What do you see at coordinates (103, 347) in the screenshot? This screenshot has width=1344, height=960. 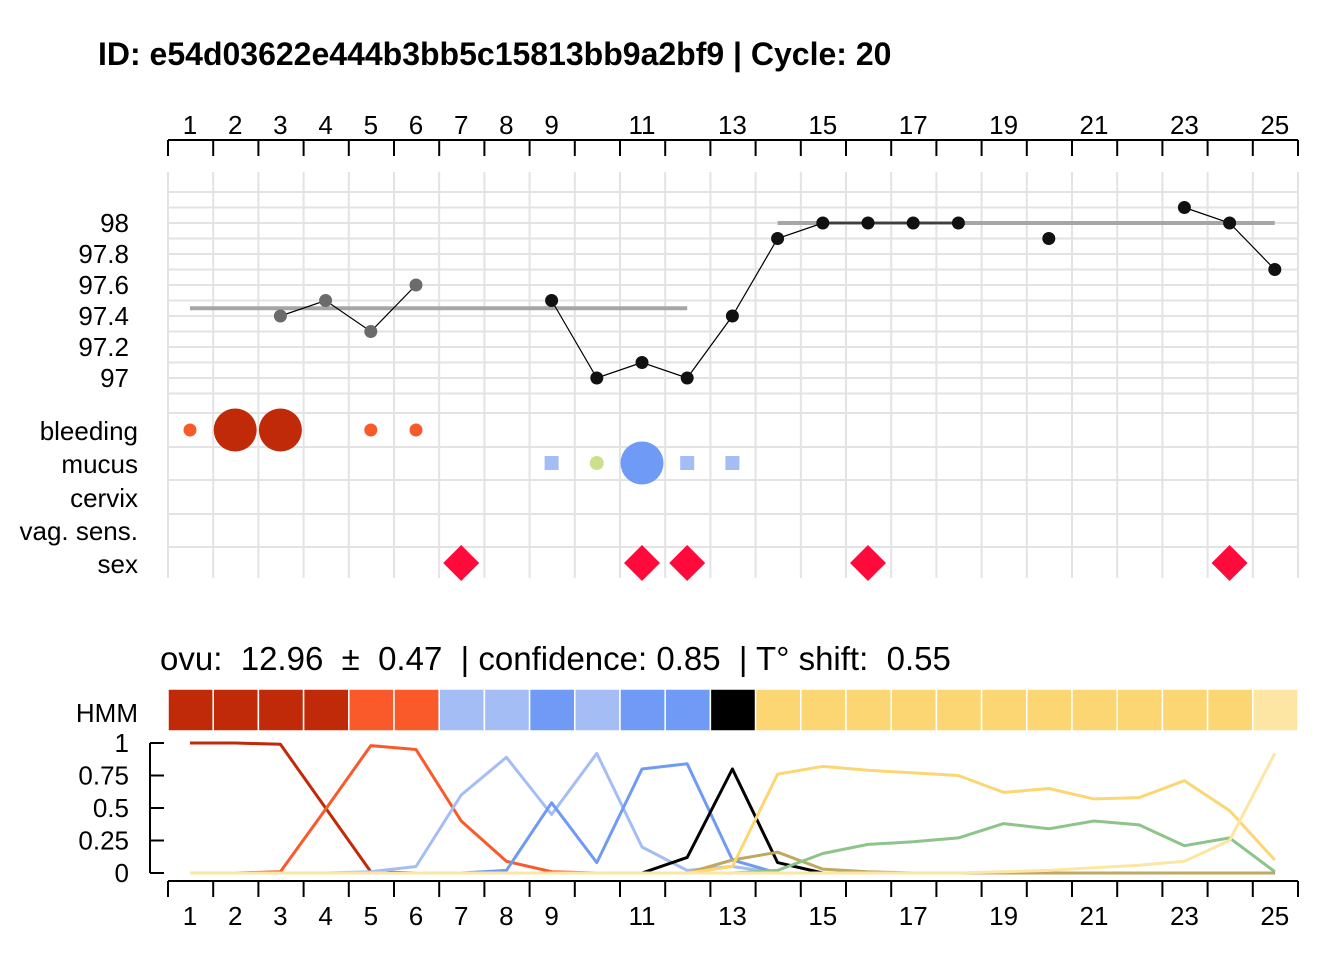 I see `temp-tick-label: 97.2` at bounding box center [103, 347].